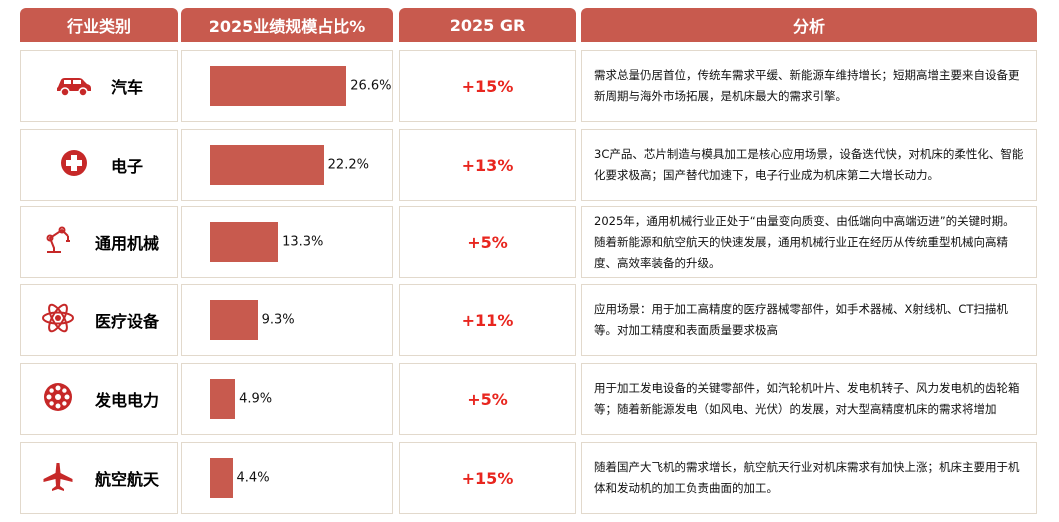  What do you see at coordinates (126, 243) in the screenshot?
I see `industry-name: 通用机械` at bounding box center [126, 243].